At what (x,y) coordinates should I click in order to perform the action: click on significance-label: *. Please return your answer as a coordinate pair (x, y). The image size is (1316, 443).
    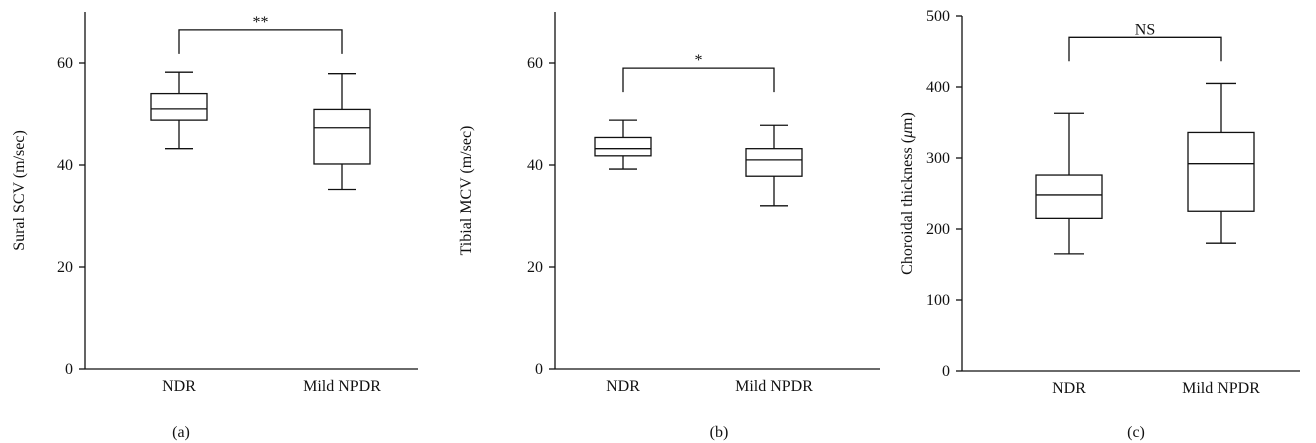
    Looking at the image, I should click on (699, 60).